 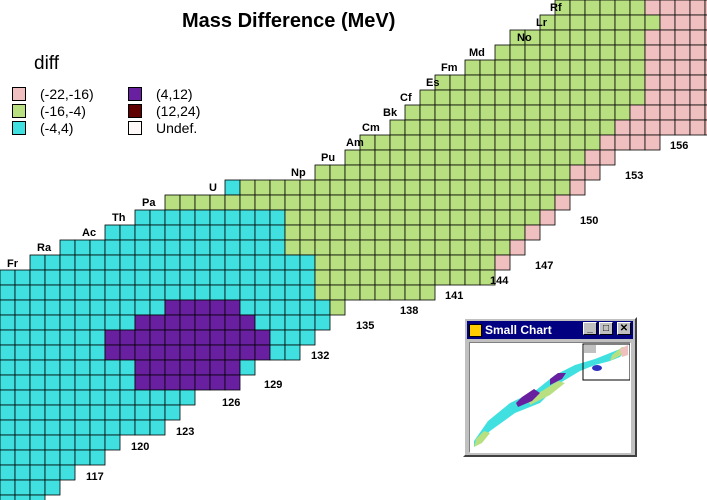 What do you see at coordinates (482, 439) in the screenshot?
I see `overview-band-green` at bounding box center [482, 439].